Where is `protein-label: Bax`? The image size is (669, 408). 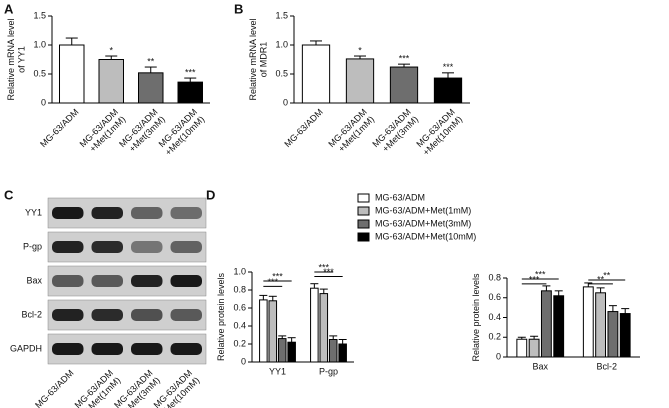 protein-label: Bax is located at coordinates (34, 280).